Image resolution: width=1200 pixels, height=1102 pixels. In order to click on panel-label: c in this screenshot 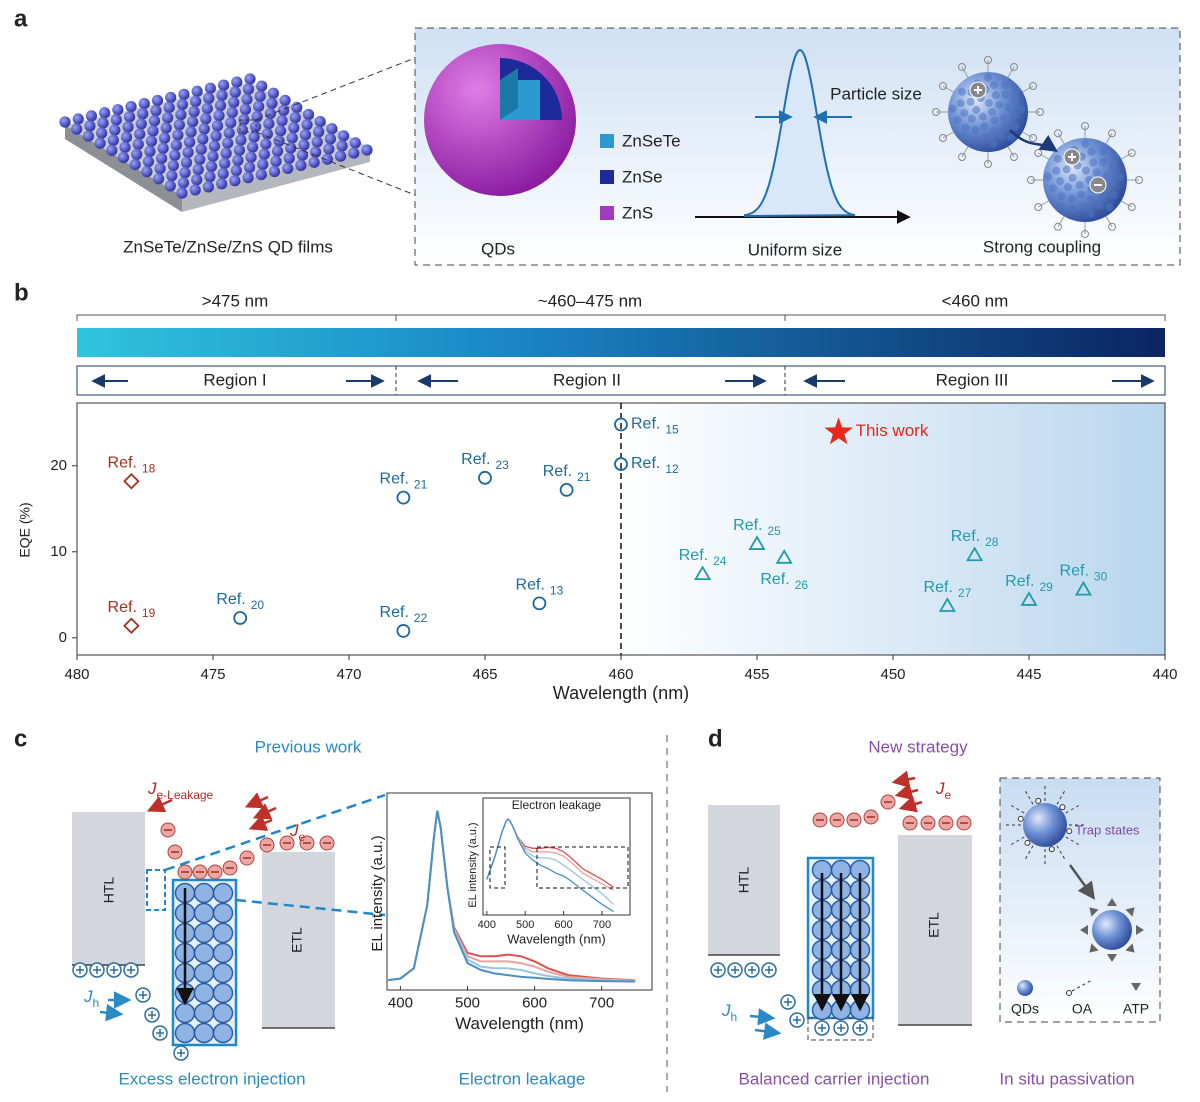, I will do `click(20, 738)`.